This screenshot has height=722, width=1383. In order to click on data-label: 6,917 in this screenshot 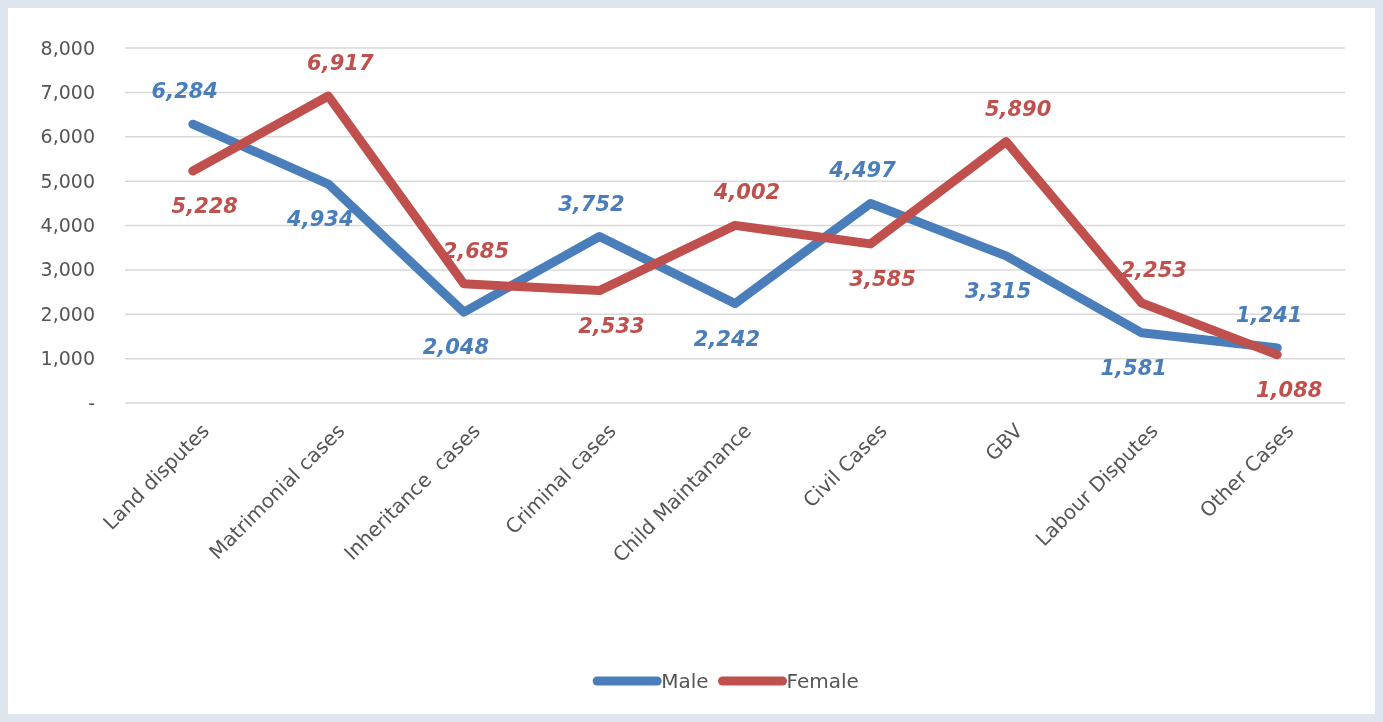, I will do `click(340, 63)`.